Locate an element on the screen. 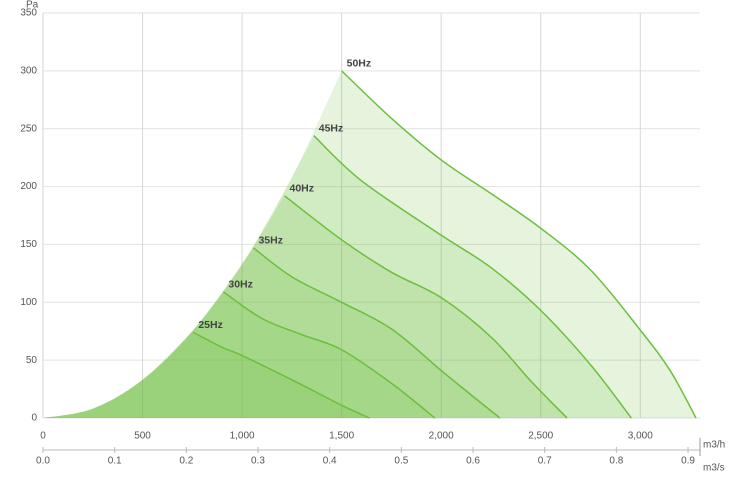  y-tick-label: 50 is located at coordinates (32, 360).